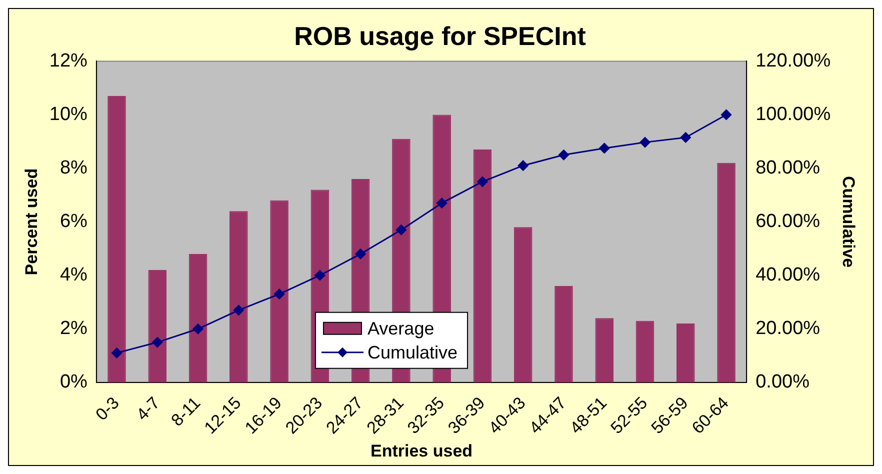  What do you see at coordinates (421, 450) in the screenshot?
I see `x-axis-title: Entries used` at bounding box center [421, 450].